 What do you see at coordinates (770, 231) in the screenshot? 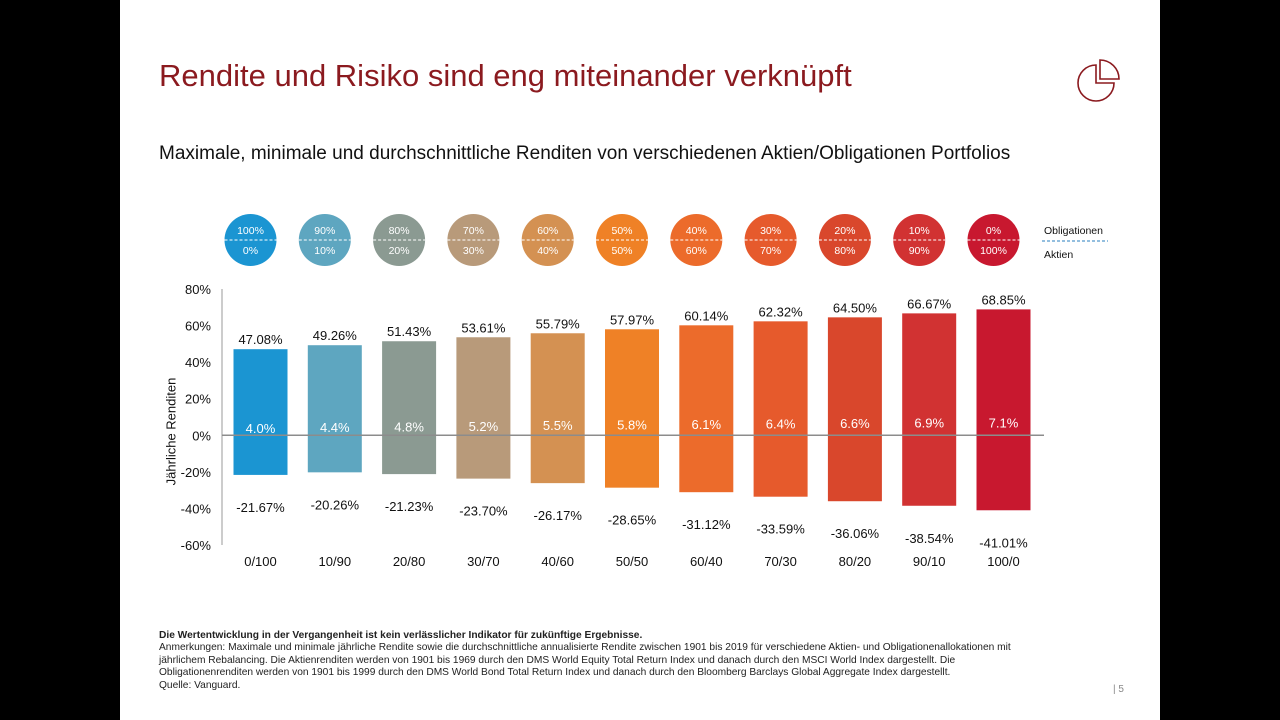
I see `bonds-share-label: 30%` at bounding box center [770, 231].